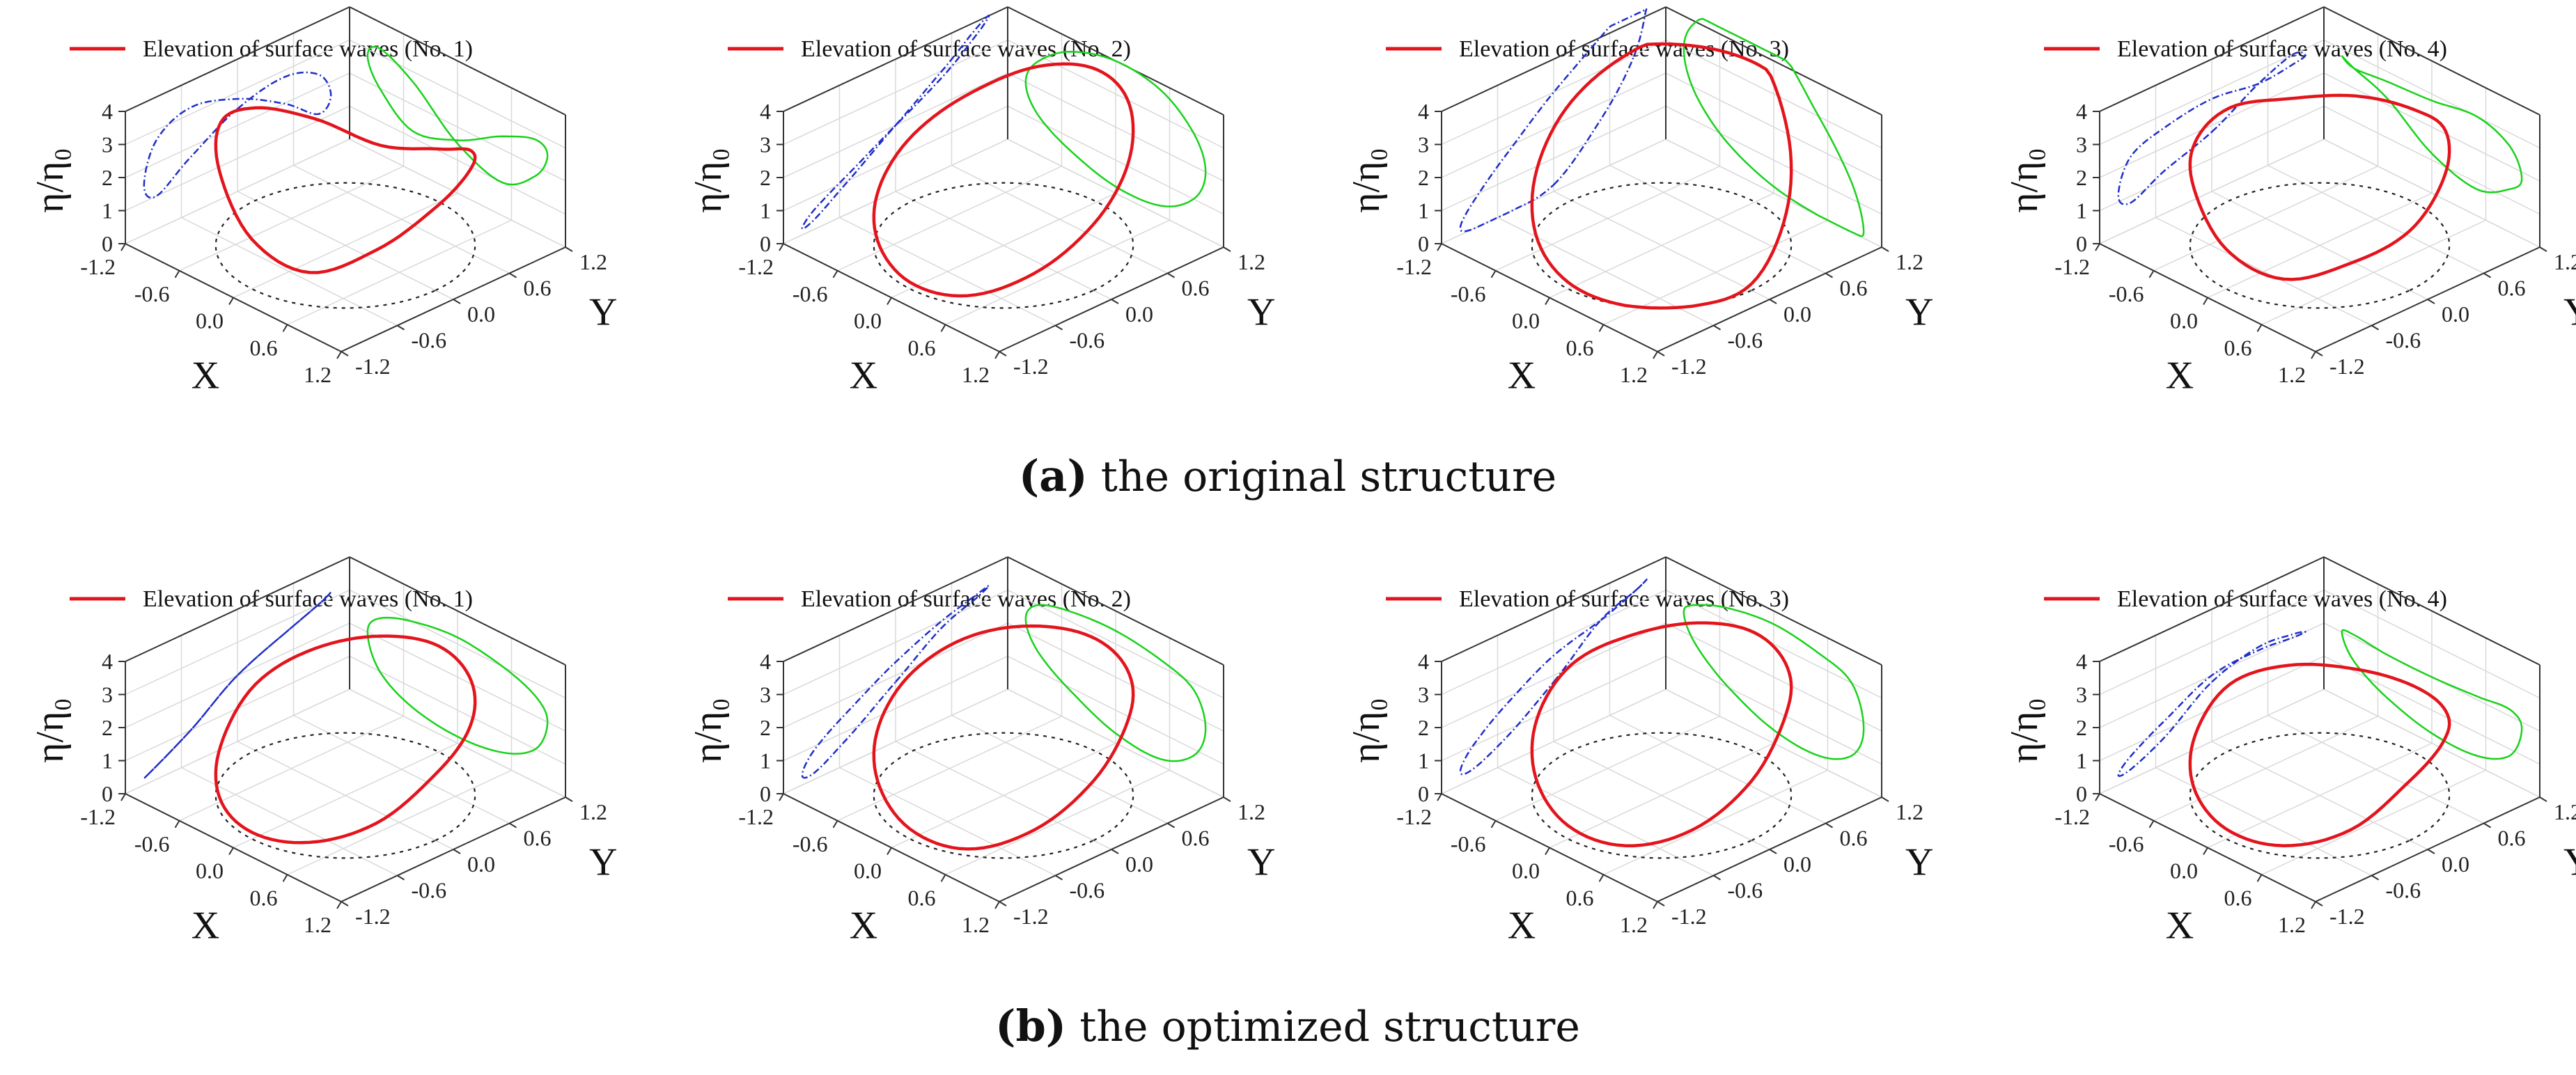 Image resolution: width=2576 pixels, height=1075 pixels. What do you see at coordinates (1054, 476) in the screenshot?
I see `caption-letter: (a)` at bounding box center [1054, 476].